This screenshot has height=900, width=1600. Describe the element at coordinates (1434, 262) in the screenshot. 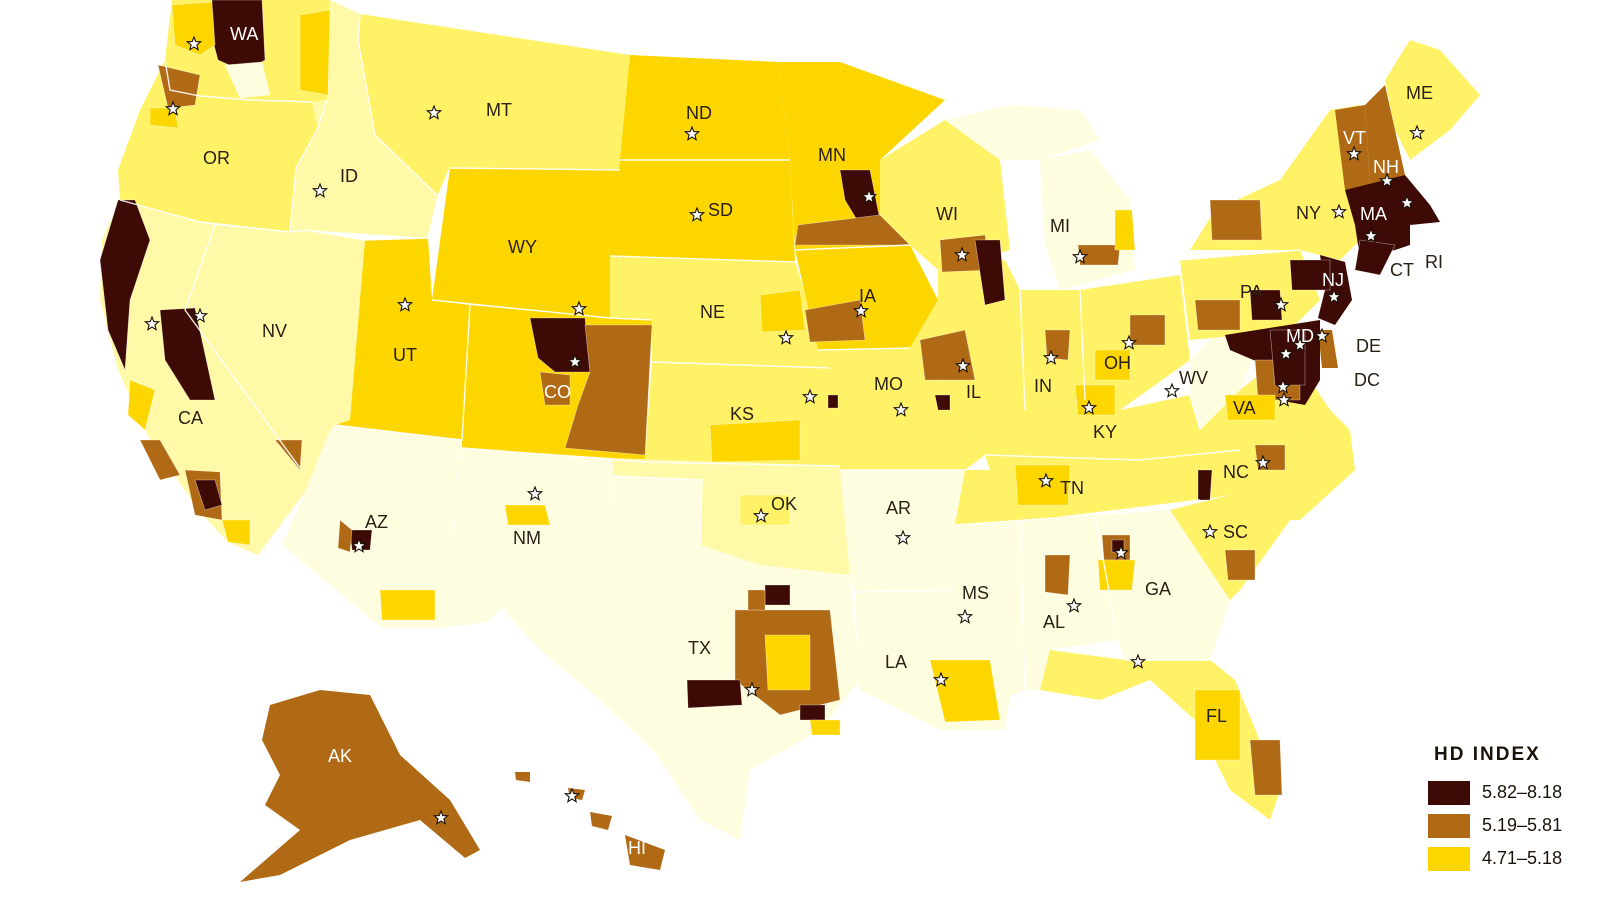

I see `label-ri: RI` at that location.